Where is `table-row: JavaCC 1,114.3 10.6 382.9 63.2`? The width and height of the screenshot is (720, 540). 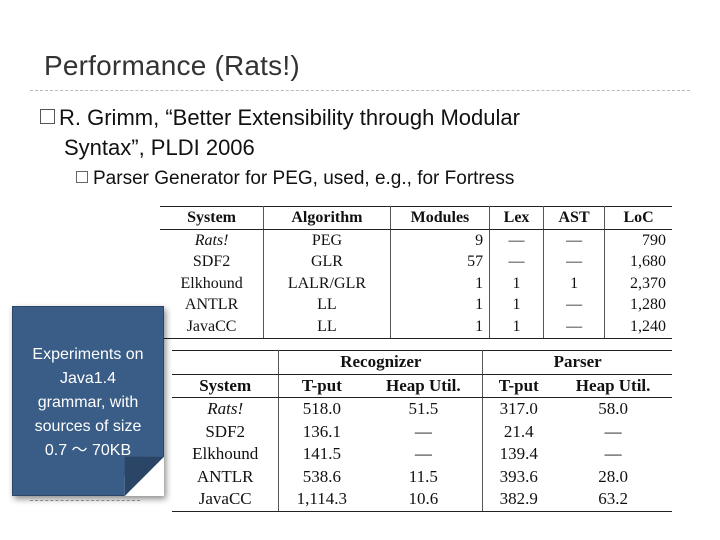
table-row: JavaCC 1,114.3 10.6 382.9 63.2 is located at coordinates (422, 500).